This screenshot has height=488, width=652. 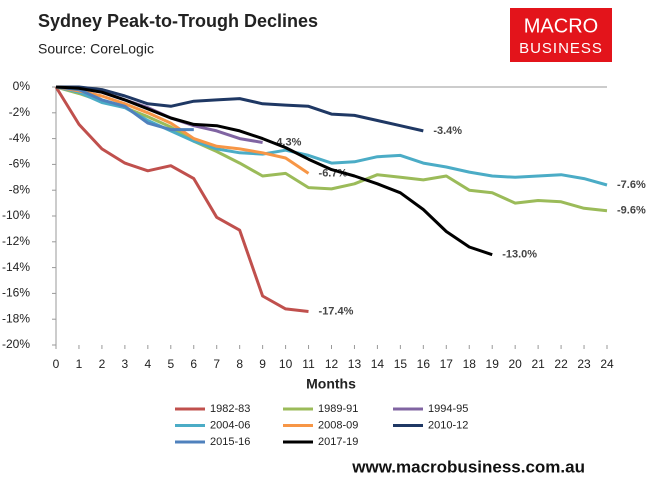 What do you see at coordinates (230, 409) in the screenshot?
I see `legend-label: 1982-83` at bounding box center [230, 409].